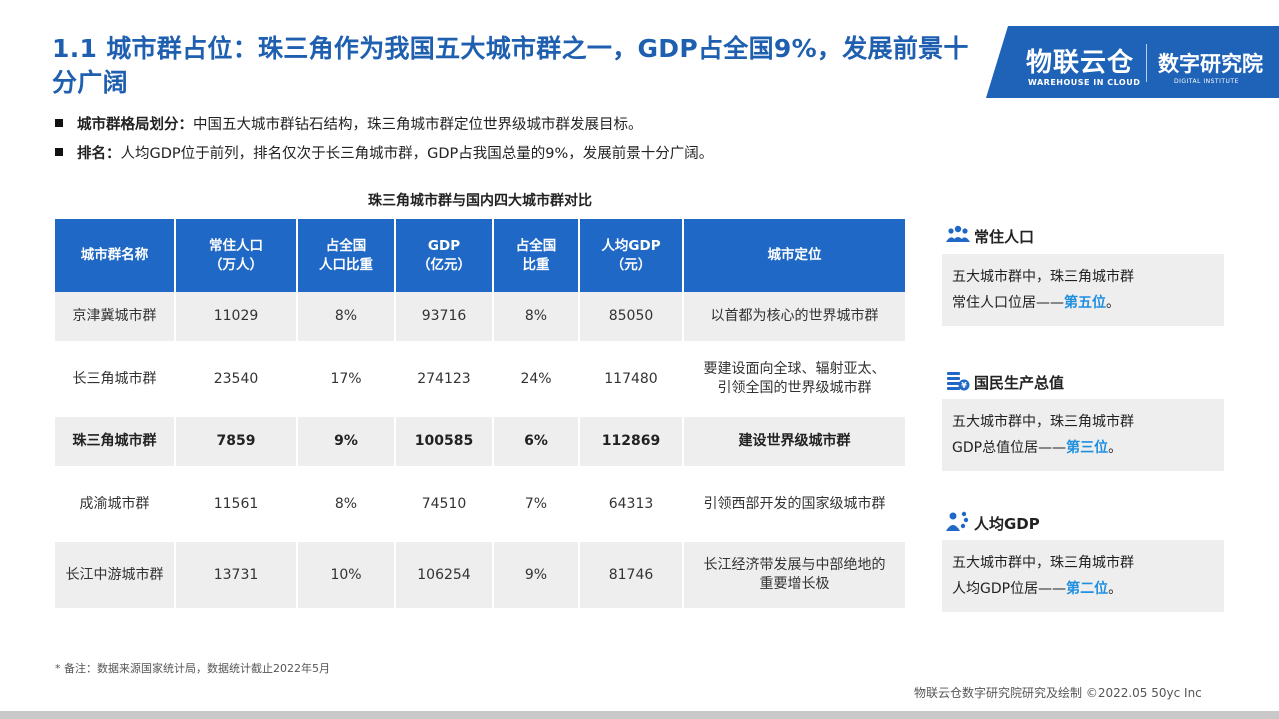 This screenshot has height=719, width=1279. What do you see at coordinates (480, 441) in the screenshot?
I see `table-row: 珠三角城市群 7859 9% 100585 6% 112869 建设世界级城市群` at bounding box center [480, 441].